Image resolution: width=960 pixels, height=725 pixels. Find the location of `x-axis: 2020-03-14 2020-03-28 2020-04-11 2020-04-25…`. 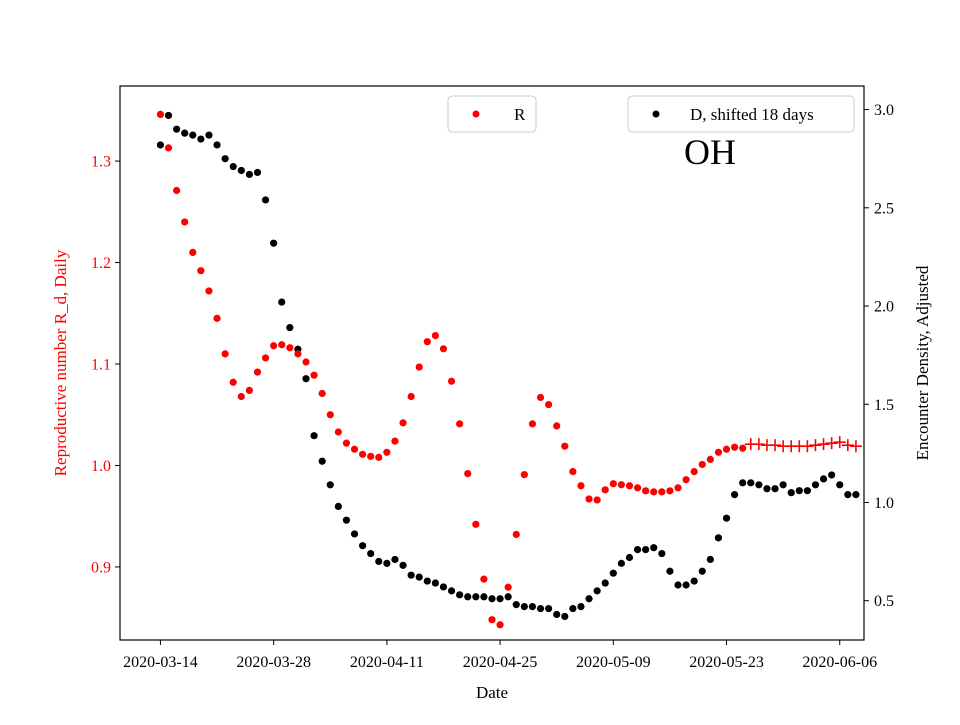

x-axis: 2020-03-14 2020-03-28 2020-04-11 2020-04-25… is located at coordinates (500, 655).